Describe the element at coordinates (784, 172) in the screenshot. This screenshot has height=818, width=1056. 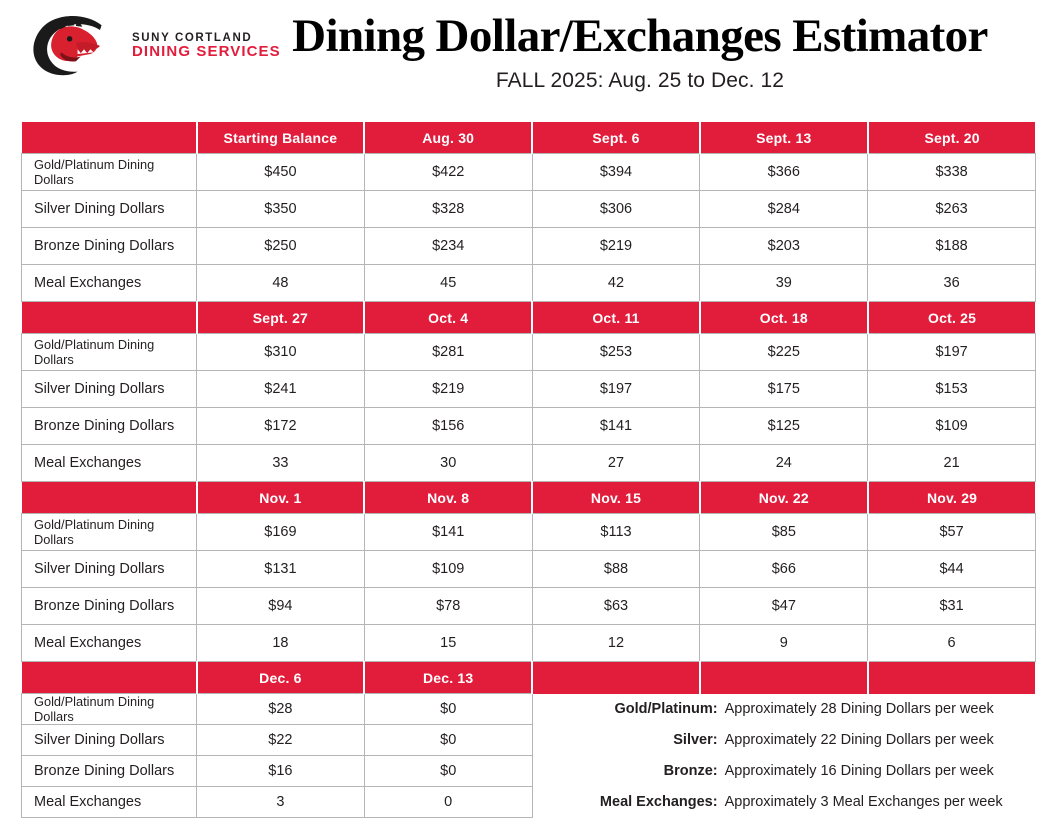
I see `value-cell: $366` at that location.